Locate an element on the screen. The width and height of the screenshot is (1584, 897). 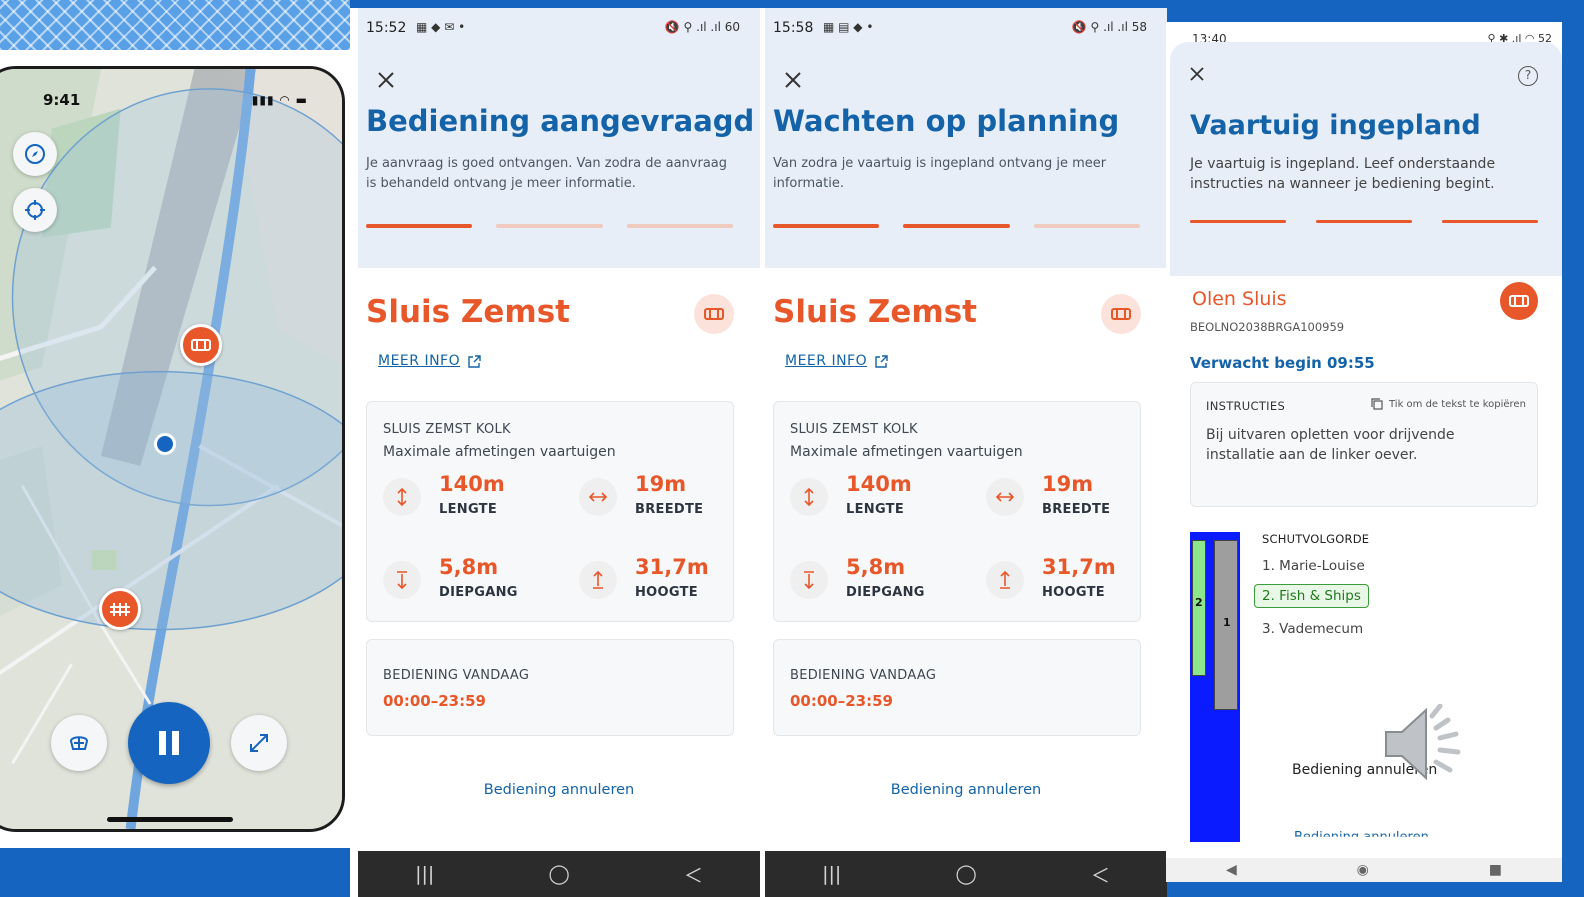
android-nav-bar: ||| ◯ ＜ is located at coordinates (559, 874).